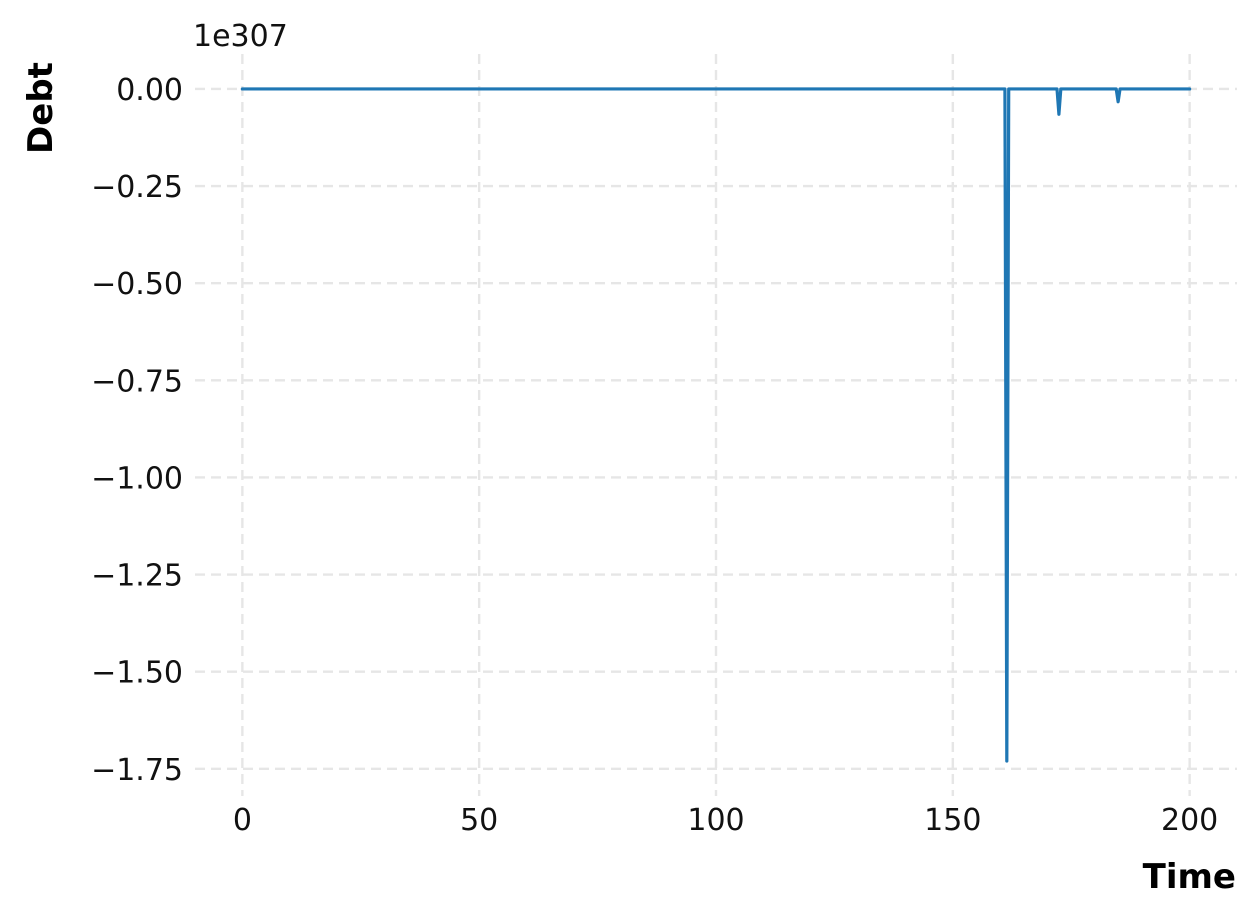 The height and width of the screenshot is (913, 1255). I want to click on y-offset-label: 1e307, so click(240, 36).